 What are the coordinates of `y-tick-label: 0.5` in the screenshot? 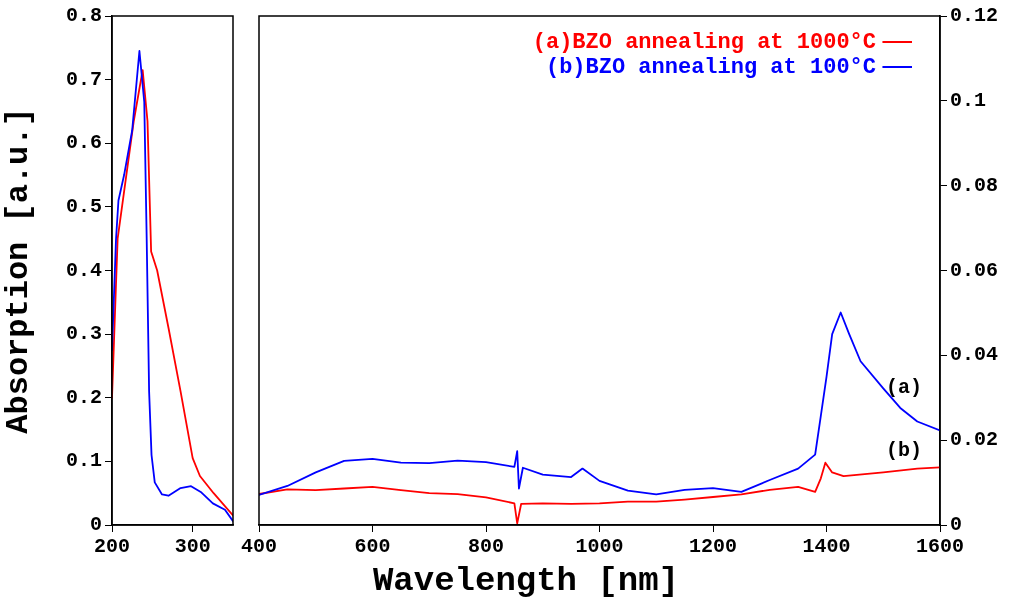 It's located at (83, 206).